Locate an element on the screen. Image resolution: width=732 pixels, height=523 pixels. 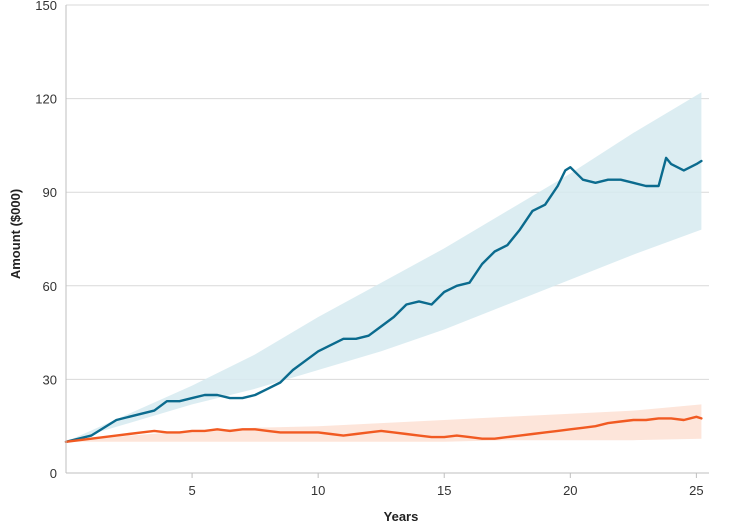
x-tick-label: 10 is located at coordinates (318, 490).